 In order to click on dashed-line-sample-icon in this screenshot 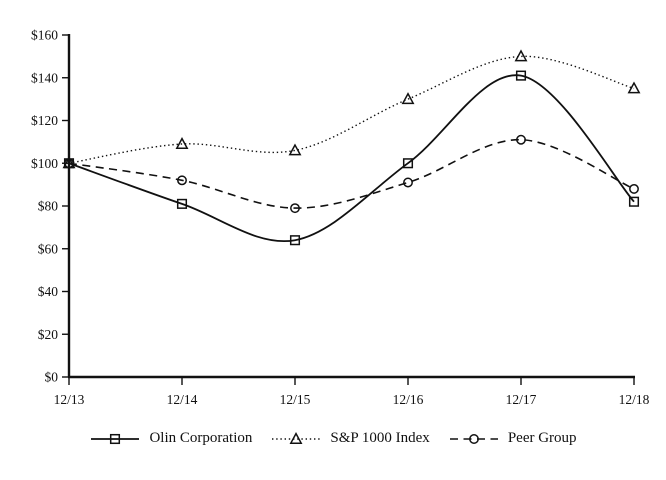, I will do `click(473, 438)`.